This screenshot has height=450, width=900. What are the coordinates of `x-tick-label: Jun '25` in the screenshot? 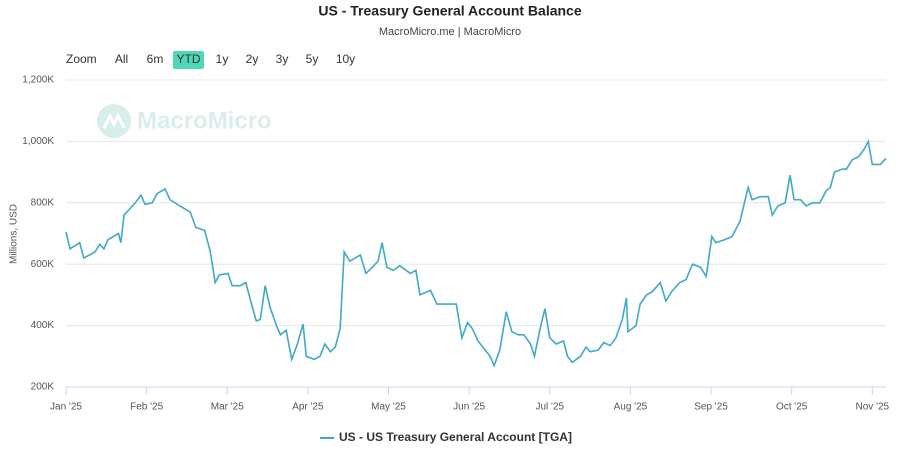 It's located at (469, 407).